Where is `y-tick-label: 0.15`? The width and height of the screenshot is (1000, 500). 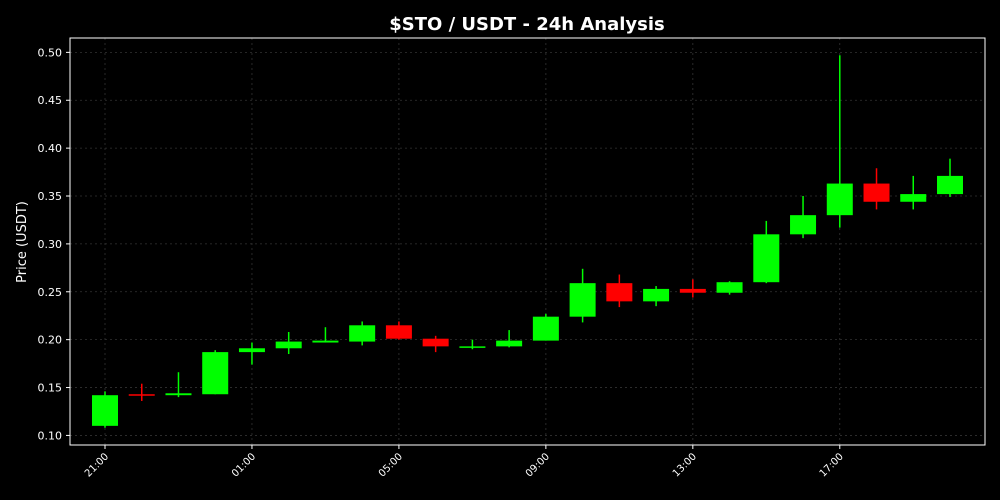
y-tick-label: 0.15 is located at coordinates (50, 388).